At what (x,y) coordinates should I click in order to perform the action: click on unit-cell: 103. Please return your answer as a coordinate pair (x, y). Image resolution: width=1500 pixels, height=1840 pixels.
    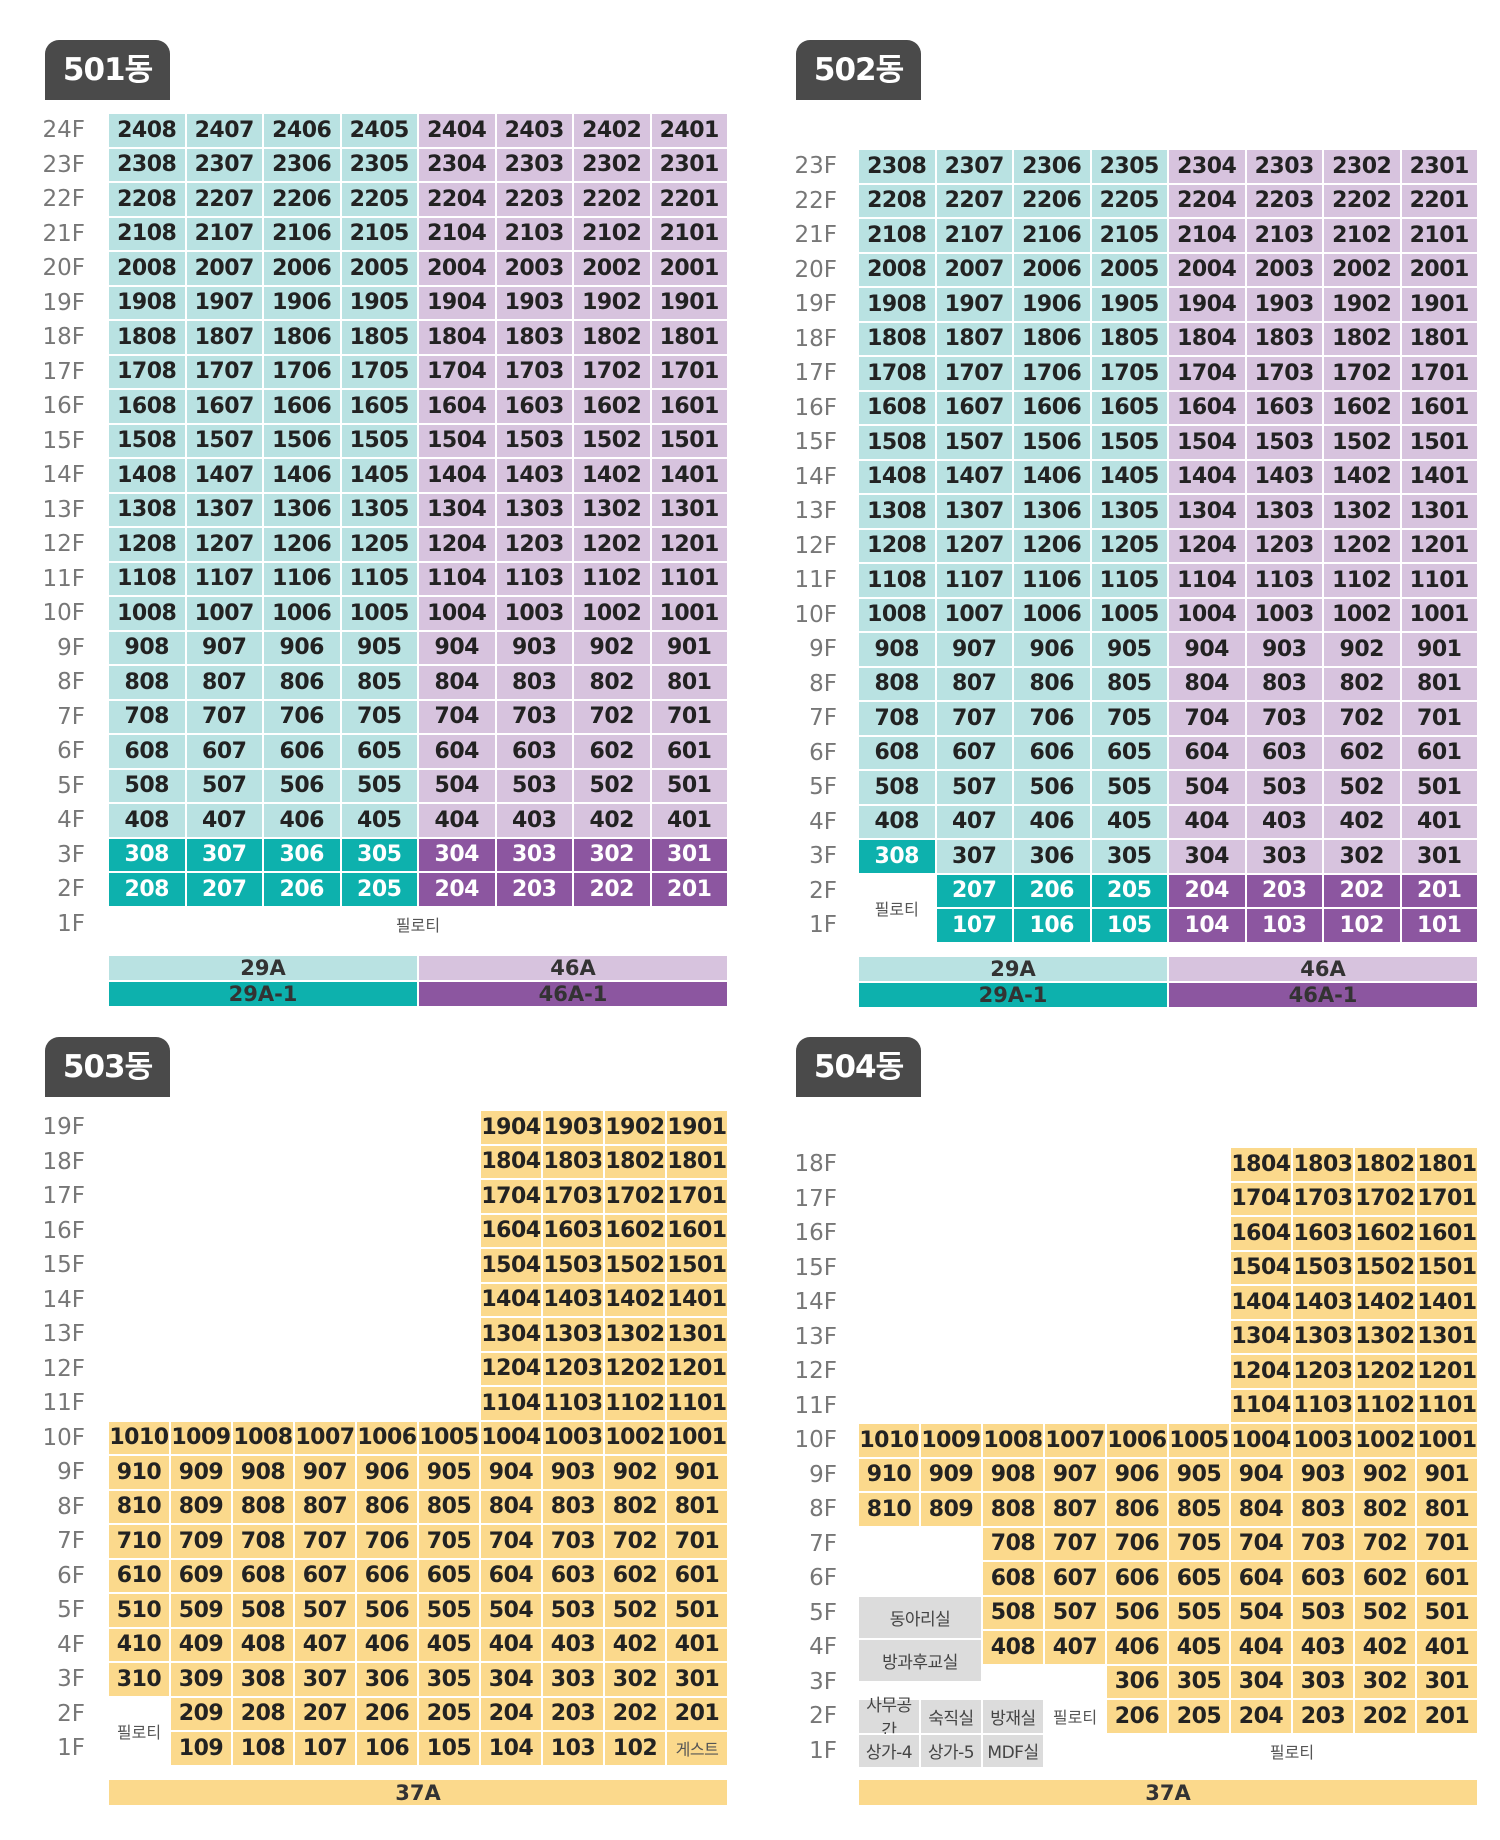
    Looking at the image, I should click on (573, 1748).